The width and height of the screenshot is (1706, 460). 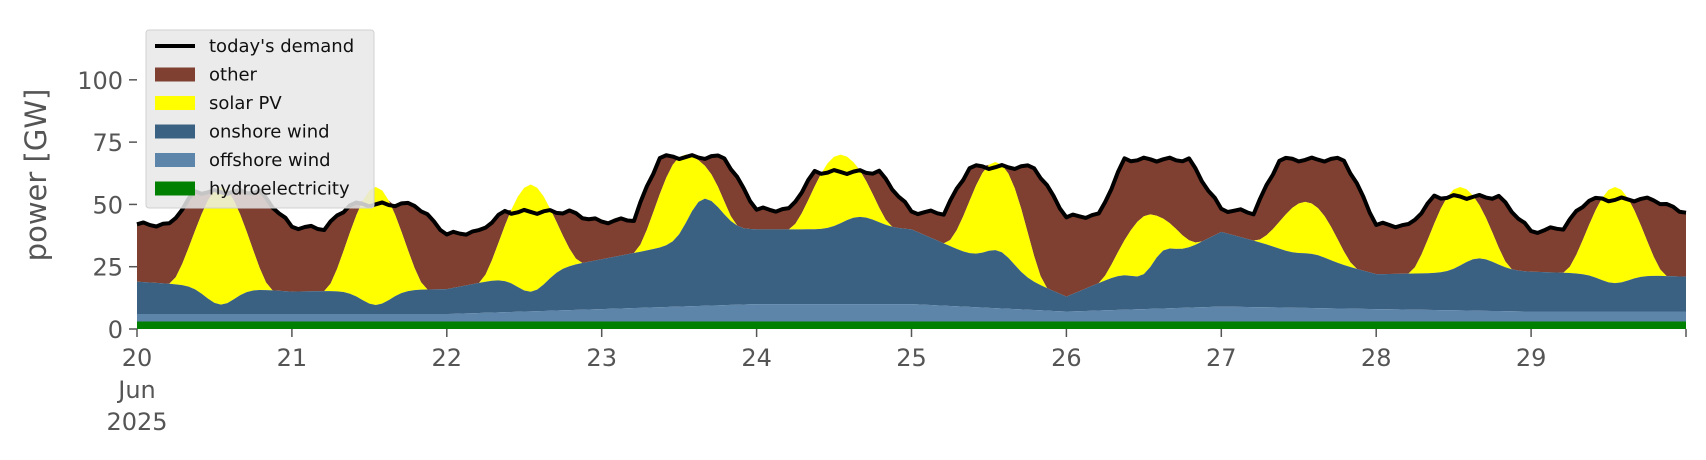 I want to click on x-tick-label: 20, so click(x=137, y=358).